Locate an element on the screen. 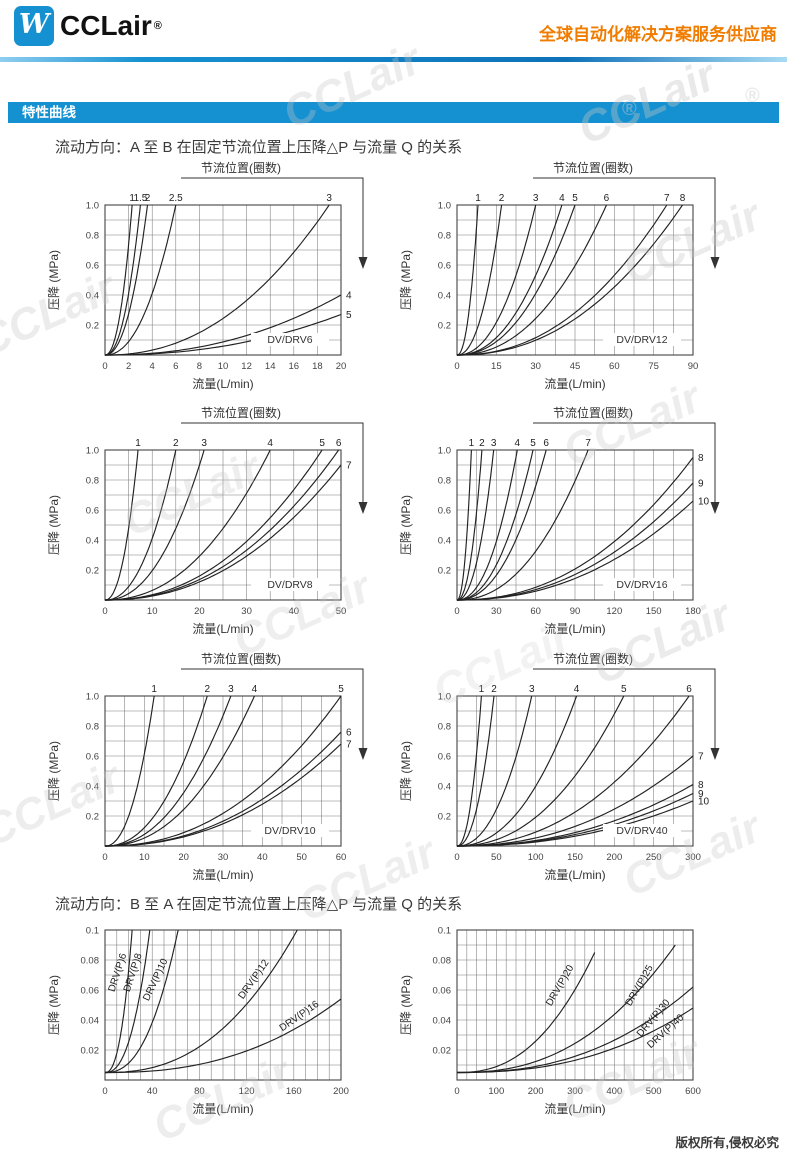  svg-text: 100 is located at coordinates (536, 857).